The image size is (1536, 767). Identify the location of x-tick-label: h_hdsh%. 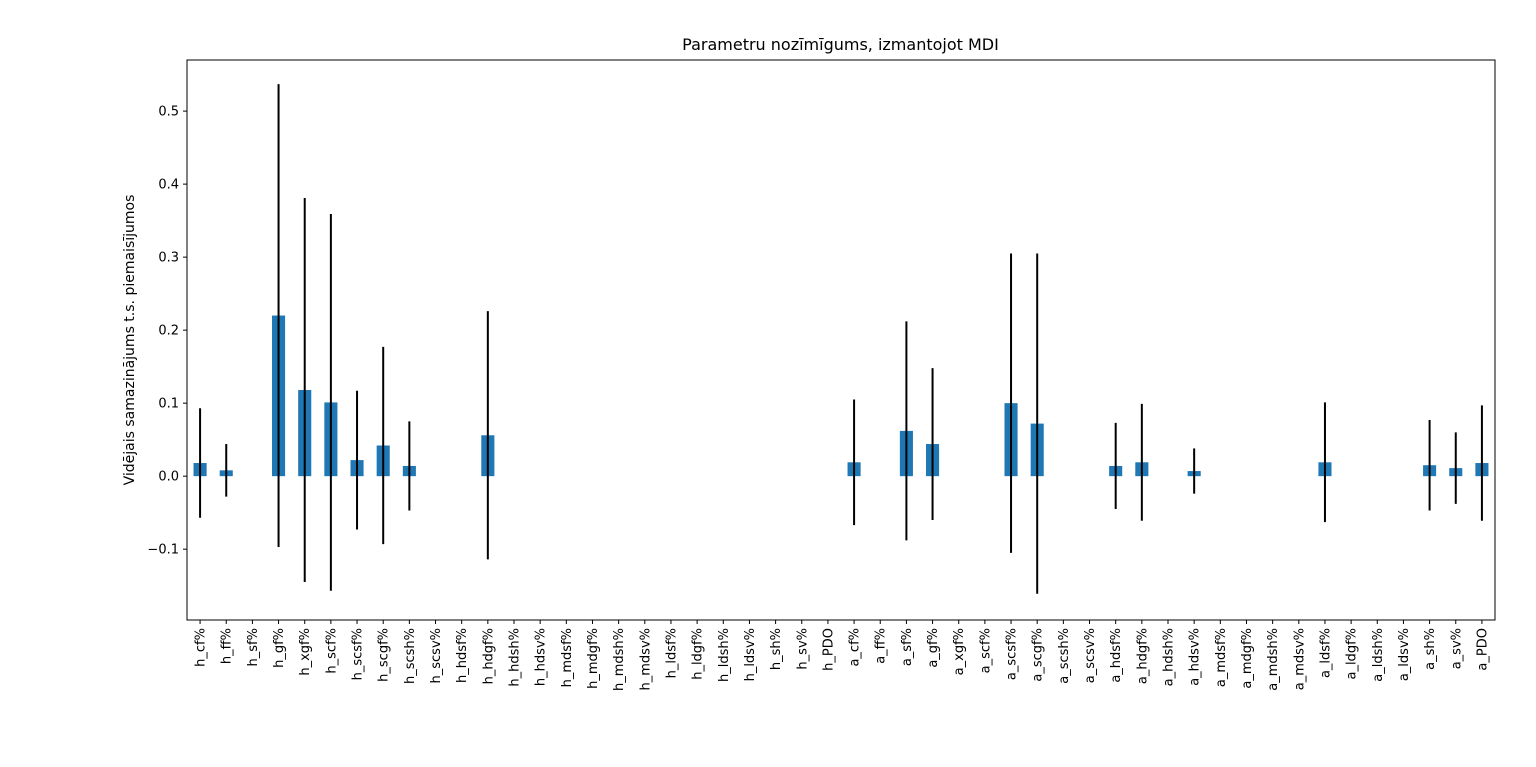
(515, 657).